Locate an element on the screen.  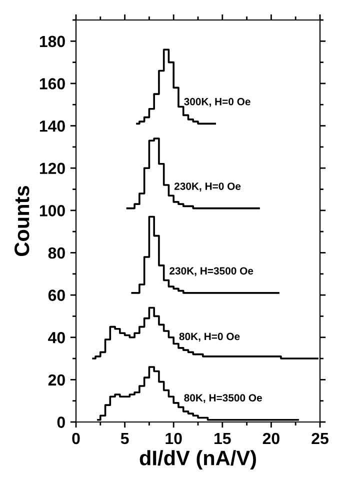
x-tick-label: 20 is located at coordinates (271, 438).